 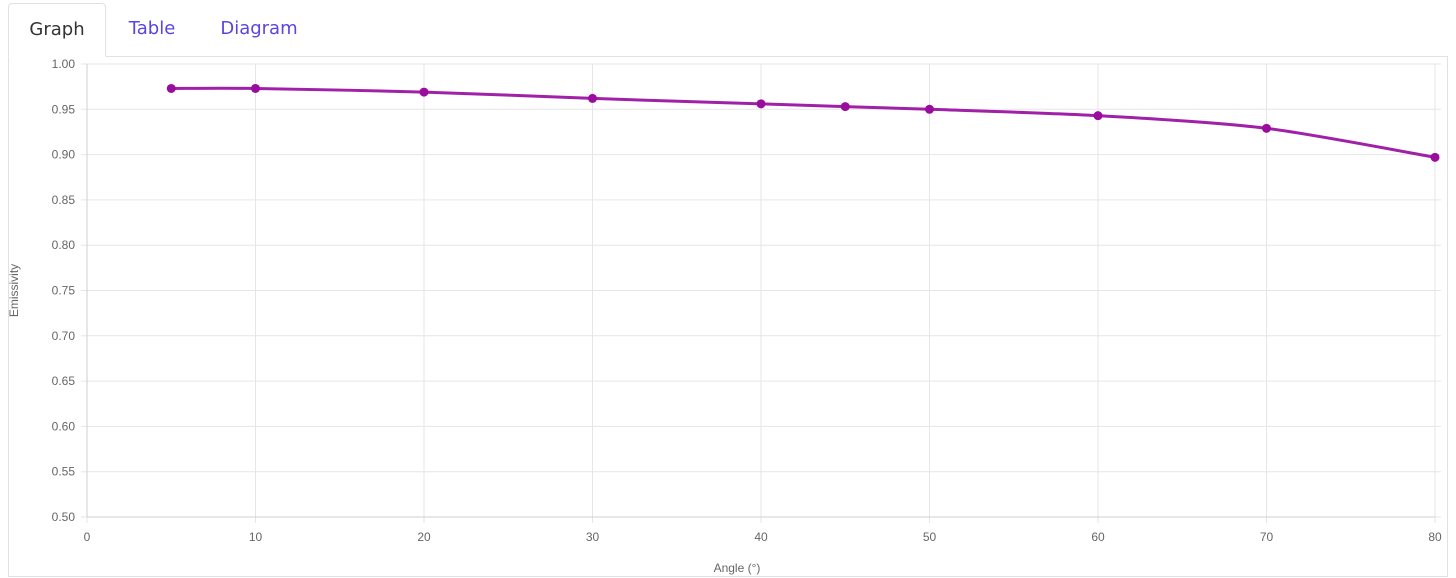 What do you see at coordinates (14, 290) in the screenshot?
I see `y-axis-title: Emissivity` at bounding box center [14, 290].